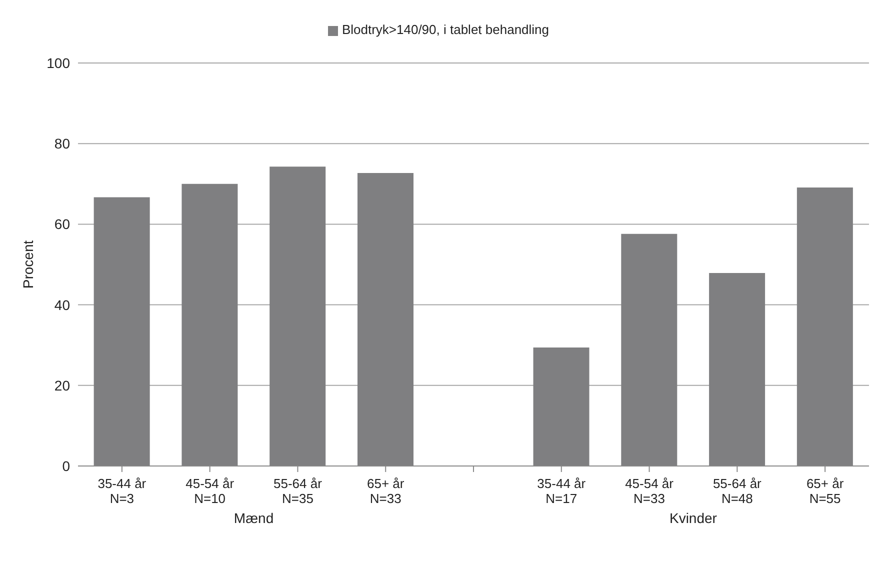 This screenshot has height=583, width=885. What do you see at coordinates (385, 491) in the screenshot?
I see `x-tick-label: 65+ år N=33` at bounding box center [385, 491].